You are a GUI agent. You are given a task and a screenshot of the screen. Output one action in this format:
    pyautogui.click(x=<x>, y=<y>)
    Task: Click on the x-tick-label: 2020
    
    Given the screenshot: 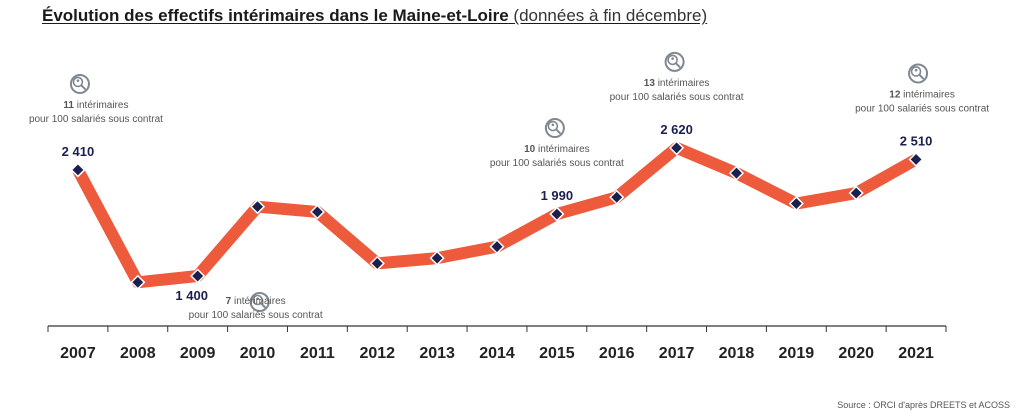 What is the action you would take?
    pyautogui.click(x=856, y=353)
    